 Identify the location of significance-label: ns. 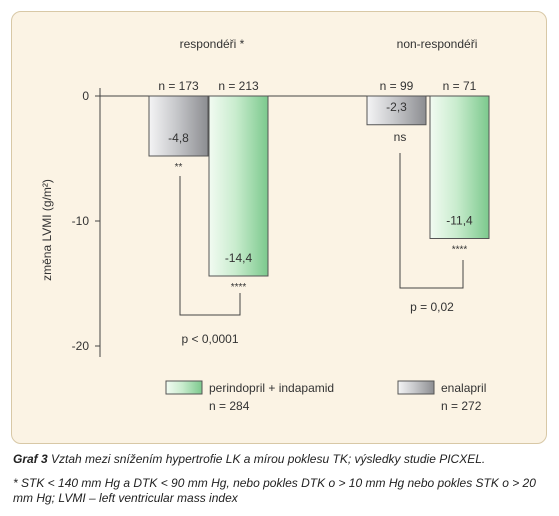
(400, 137).